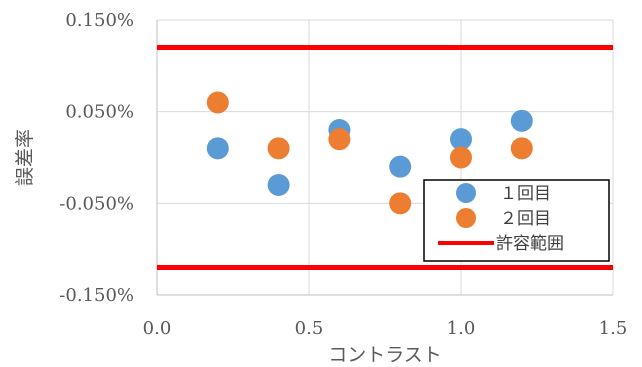 The height and width of the screenshot is (367, 642). Describe the element at coordinates (461, 328) in the screenshot. I see `x-tick-label: 1.0` at that location.